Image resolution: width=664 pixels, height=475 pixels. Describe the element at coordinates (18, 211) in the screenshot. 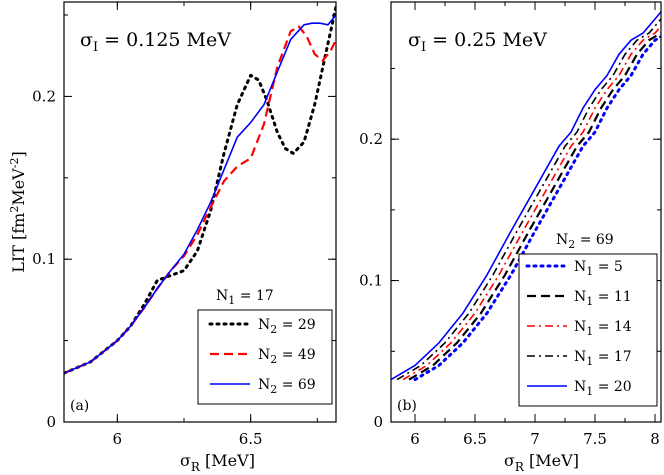

I see `y-axis-label: LIT [fm2MeV-2]` at that location.